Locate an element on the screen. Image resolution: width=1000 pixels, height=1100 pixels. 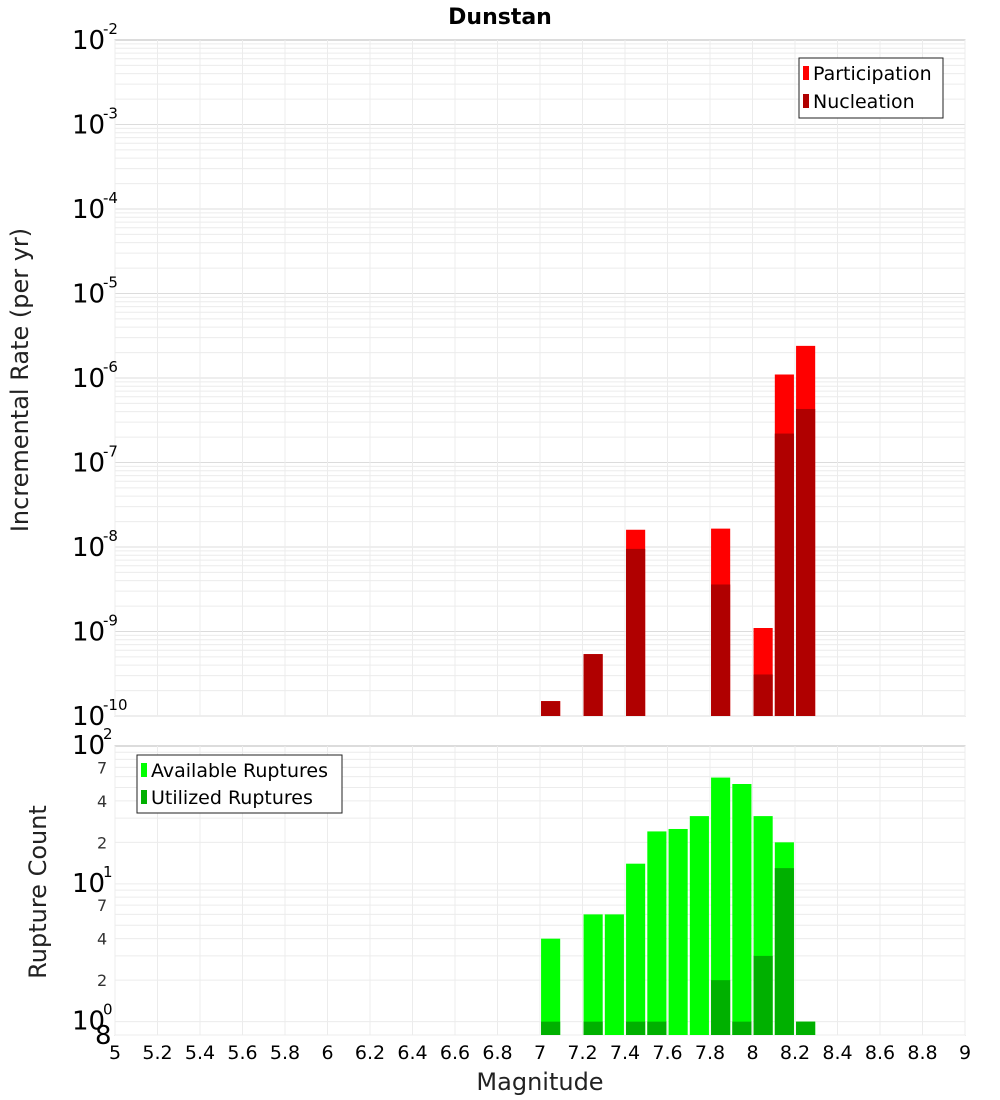
rate-legend-box is located at coordinates (871, 88).